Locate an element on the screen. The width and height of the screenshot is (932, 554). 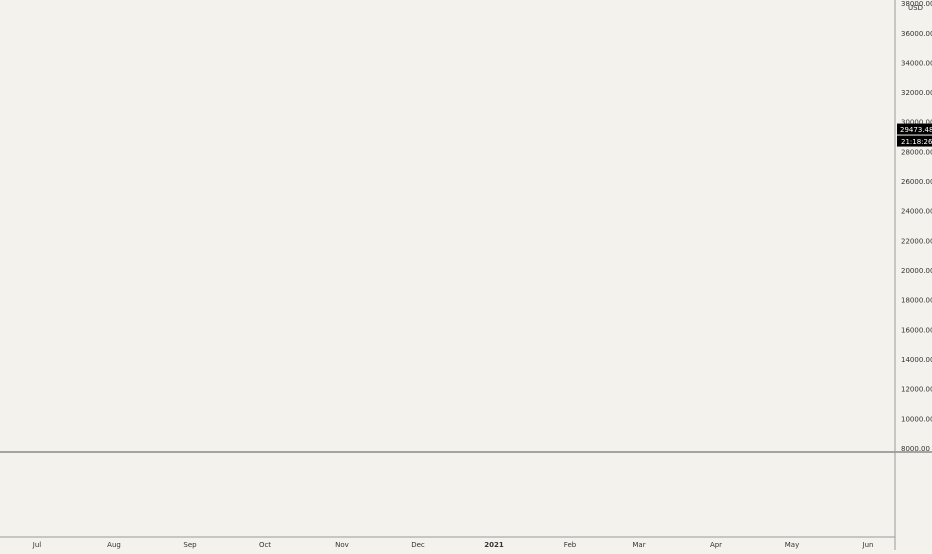
price-tick-label: 18000.00 is located at coordinates (916, 301).